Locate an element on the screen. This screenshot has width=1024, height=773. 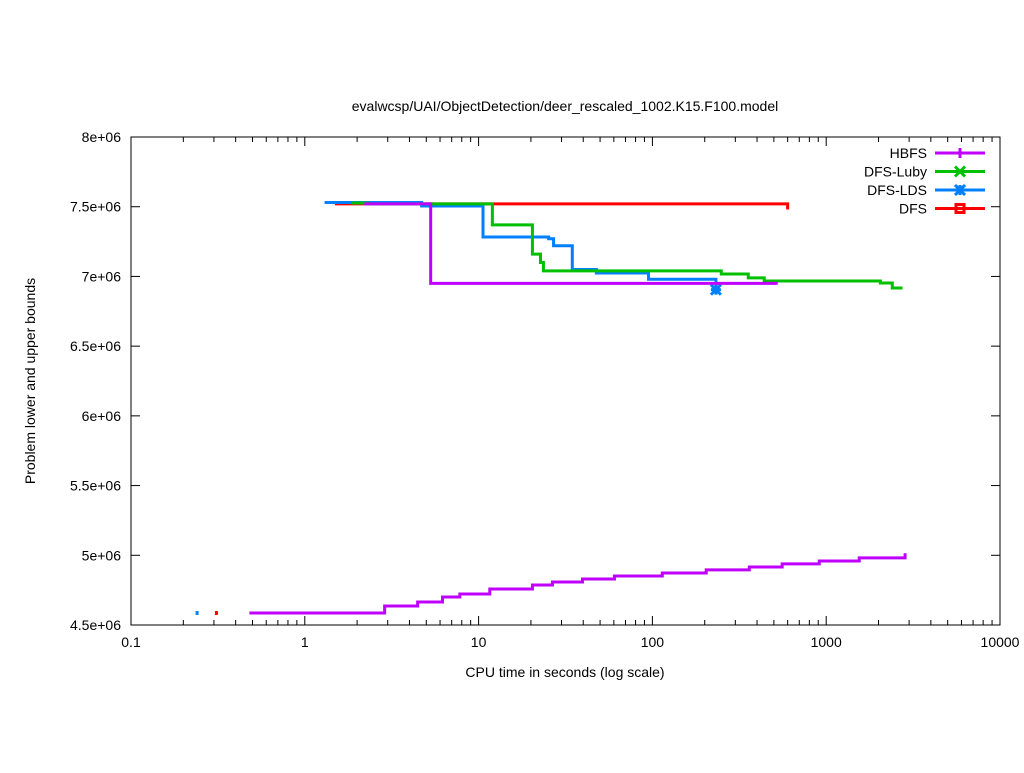
series-dfs-lds-lower-point is located at coordinates (197, 613).